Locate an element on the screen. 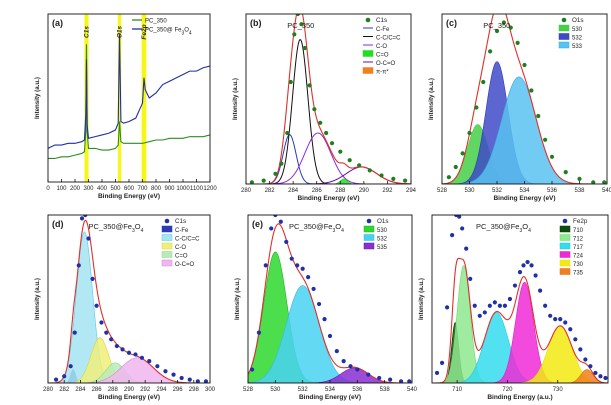 The height and width of the screenshot is (405, 611). legend-label: C-Fe is located at coordinates (182, 231).